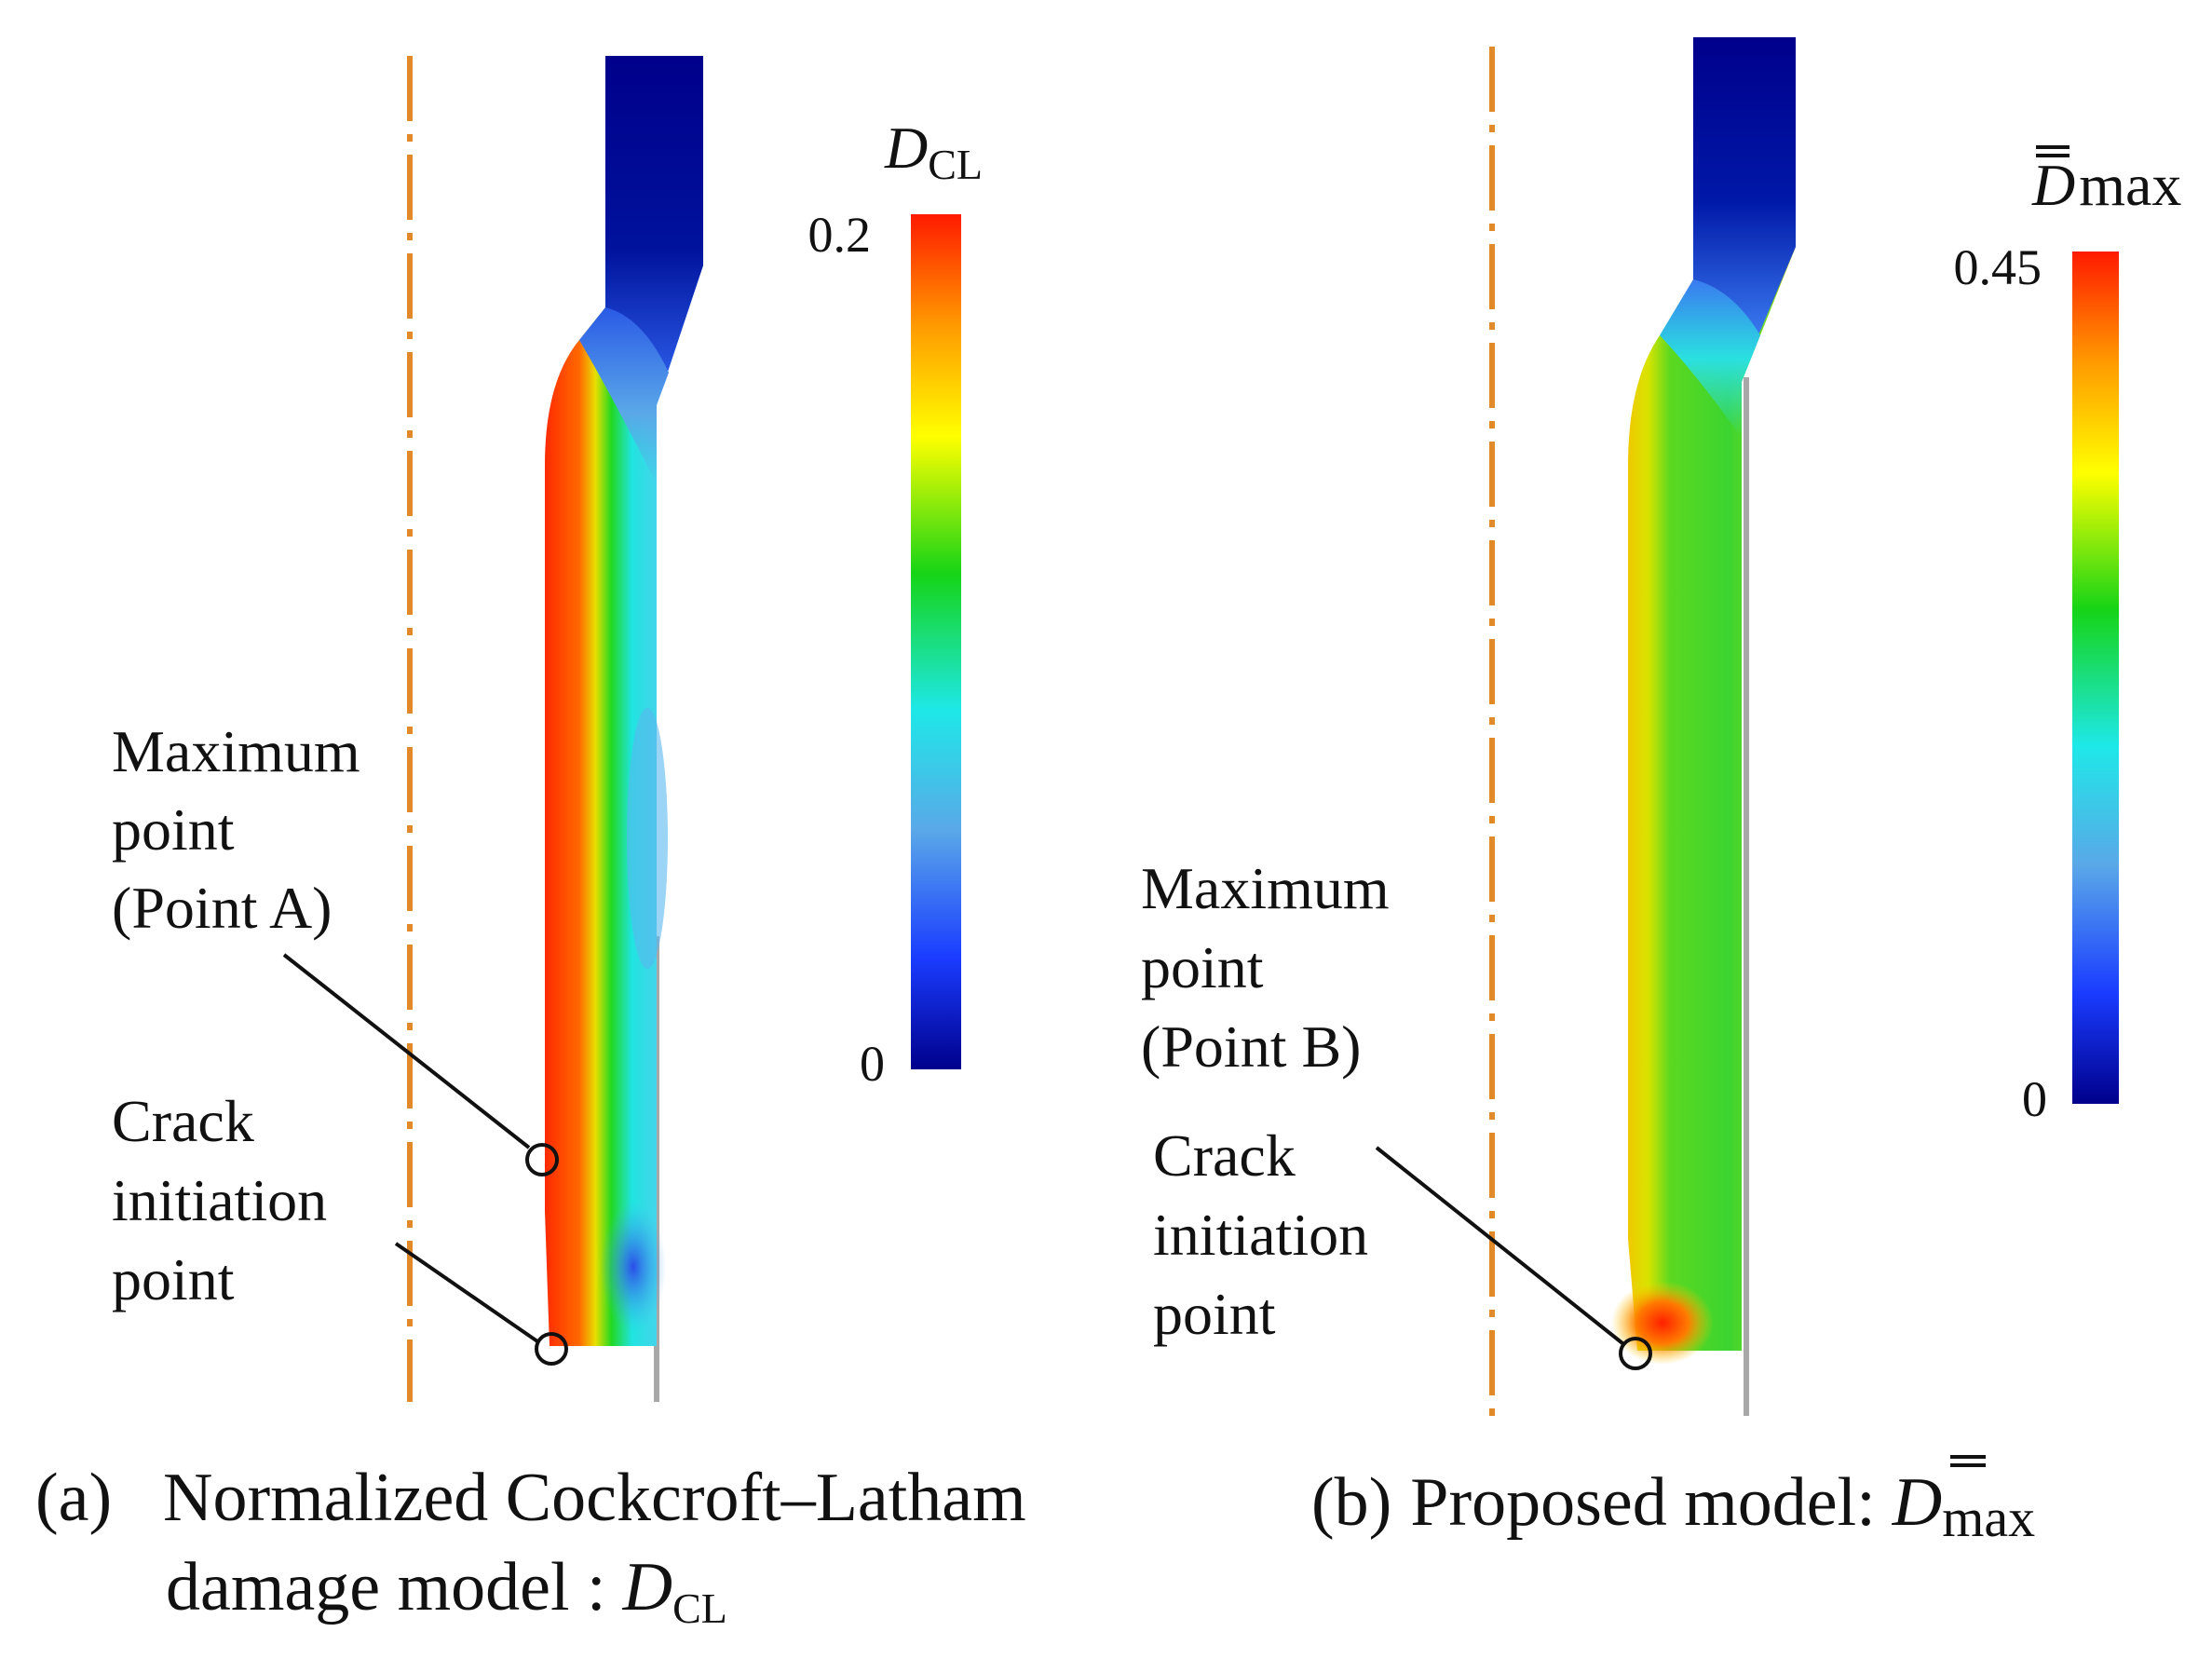 The image size is (2212, 1659). I want to click on annotation-max-a: Maximum point (Point A), so click(336, 947).